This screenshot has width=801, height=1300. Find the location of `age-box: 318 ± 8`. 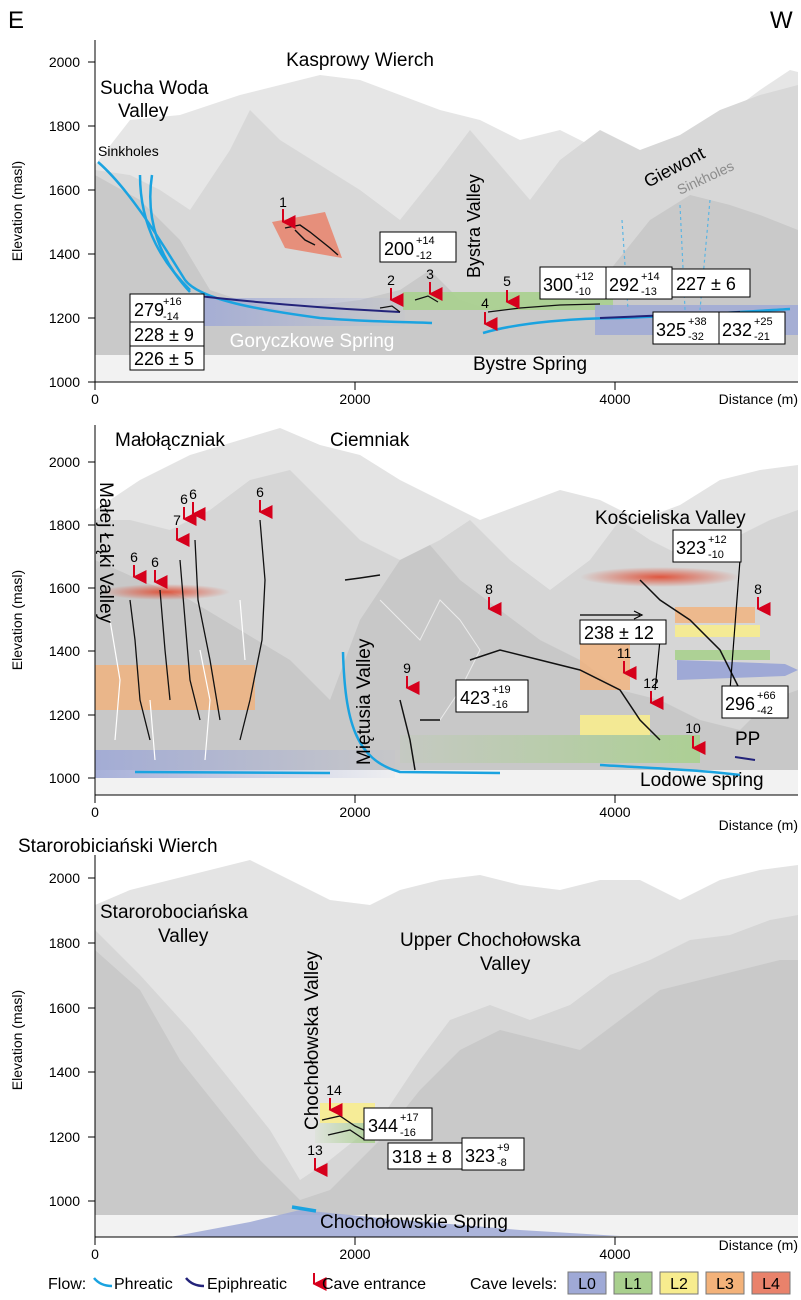

age-box: 318 ± 8 is located at coordinates (425, 1156).